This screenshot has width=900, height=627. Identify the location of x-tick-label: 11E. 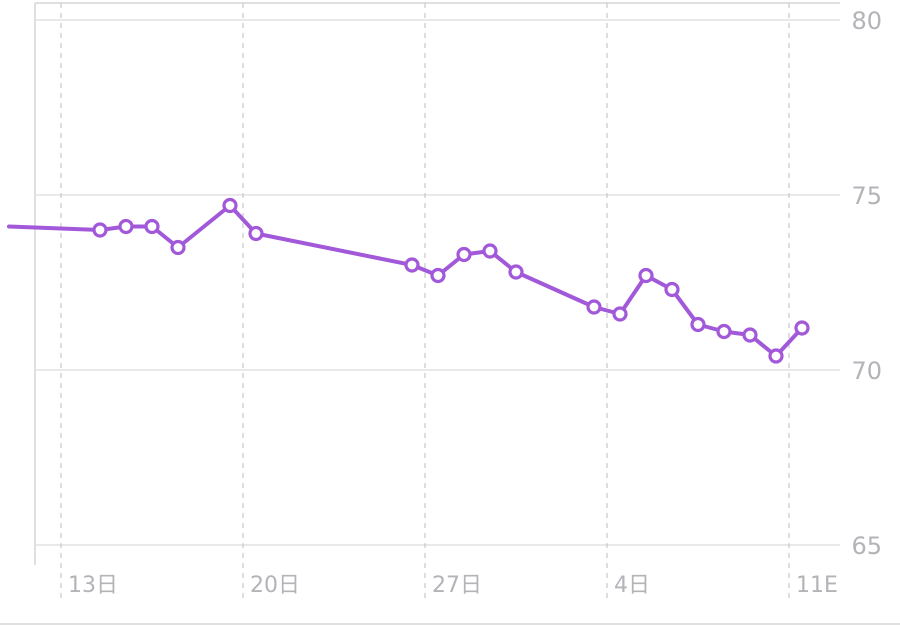
(817, 585).